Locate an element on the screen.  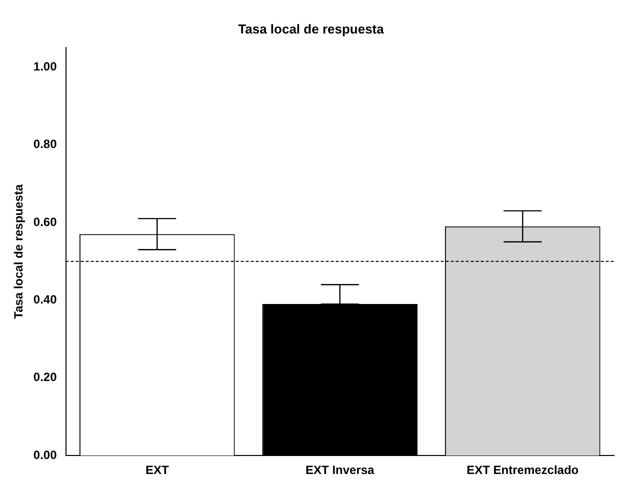
chart-title: Tasa local de respuesta is located at coordinates (311, 28).